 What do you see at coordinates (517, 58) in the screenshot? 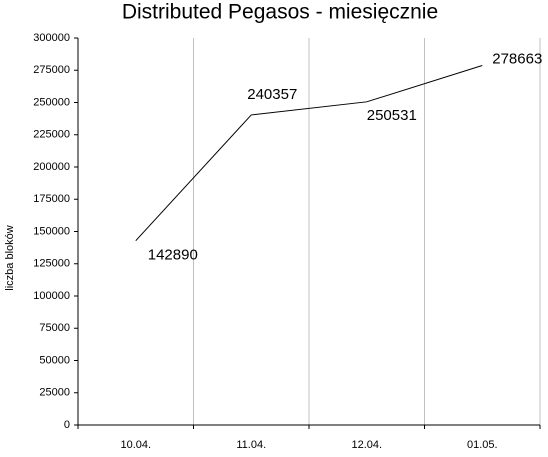
I see `data-label: 278663` at bounding box center [517, 58].